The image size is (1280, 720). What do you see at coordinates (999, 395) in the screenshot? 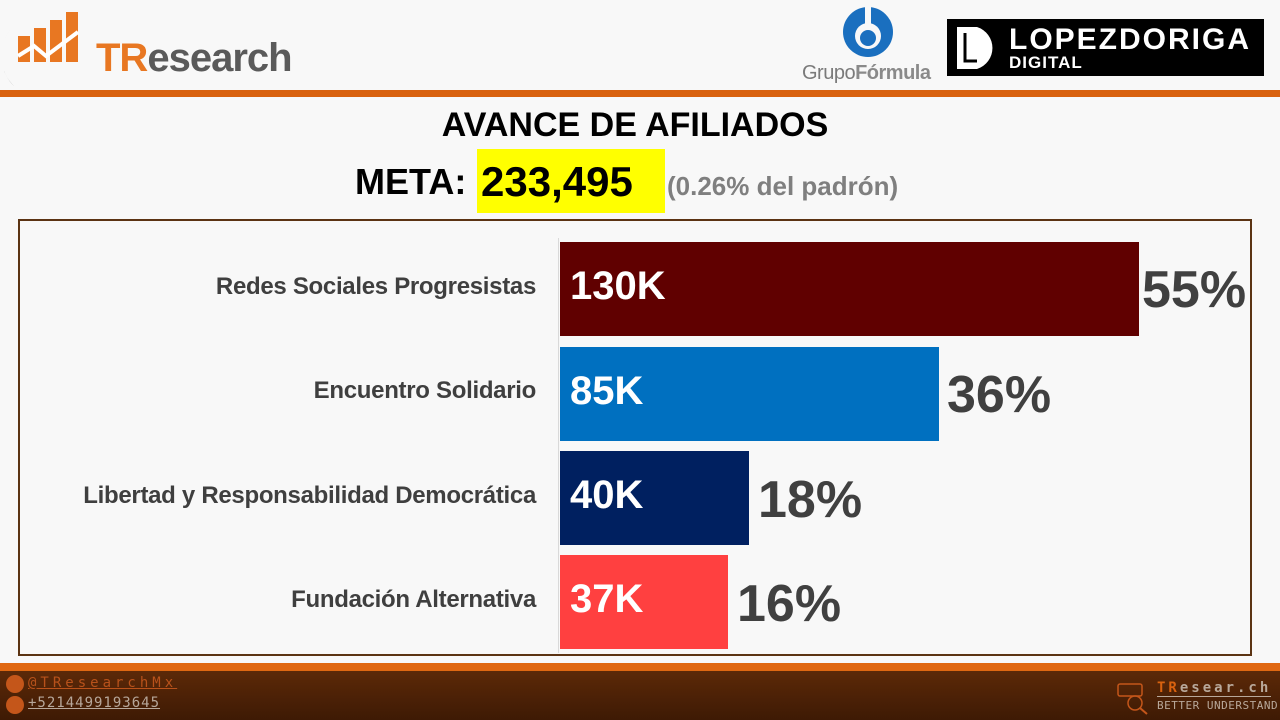
I see `percent-label: 36%` at bounding box center [999, 395].